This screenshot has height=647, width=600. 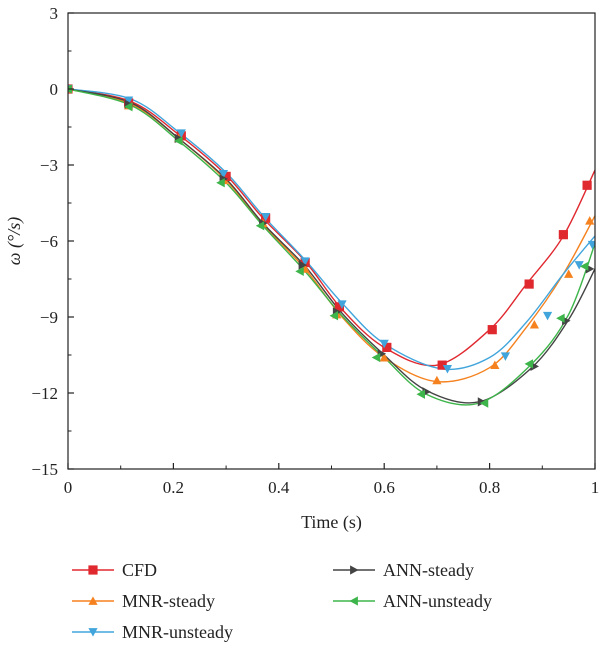 I want to click on y-tick-label: 0, so click(x=54, y=89).